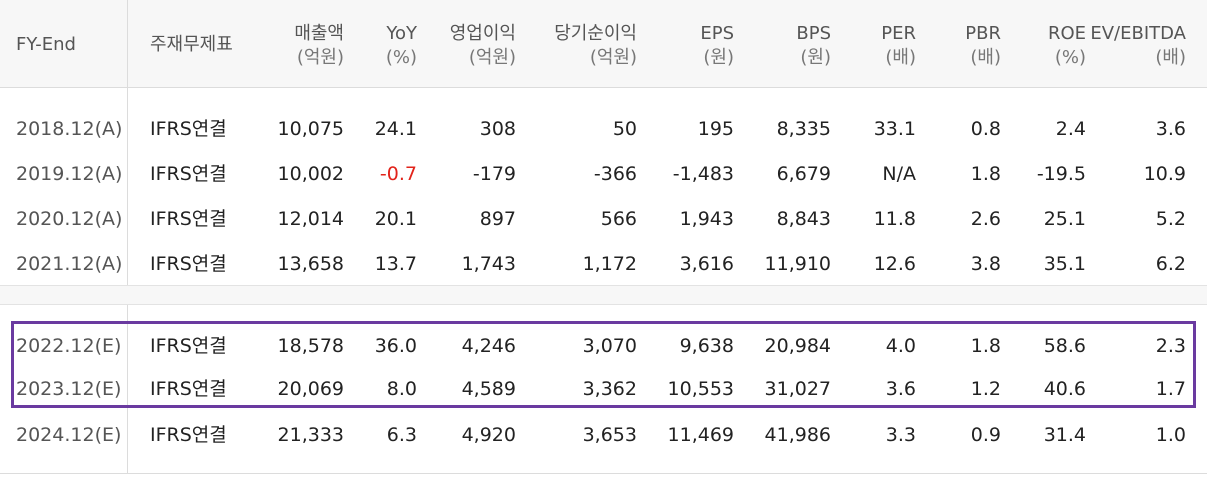 The image size is (1207, 478). What do you see at coordinates (46, 45) in the screenshot?
I see `header-fy_end: FY-End` at bounding box center [46, 45].